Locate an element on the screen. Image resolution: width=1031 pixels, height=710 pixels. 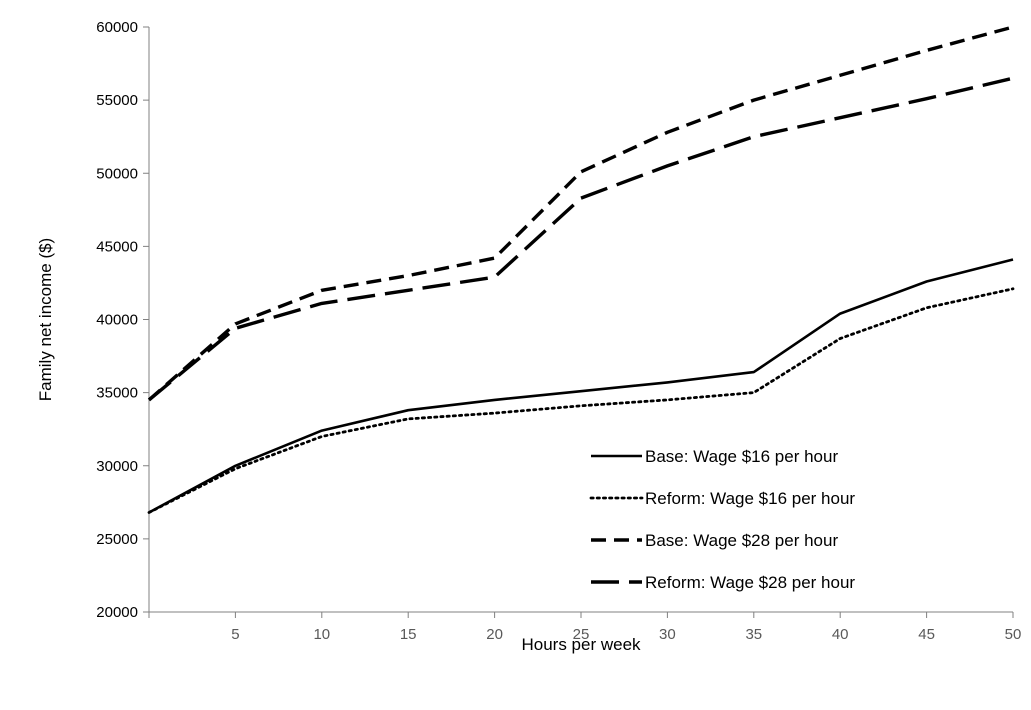
x-tick-label: 30 is located at coordinates (667, 634).